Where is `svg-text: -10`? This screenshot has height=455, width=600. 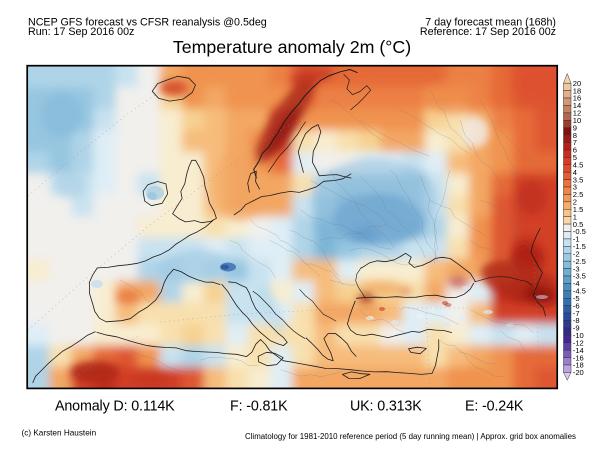
svg-text: -10 is located at coordinates (578, 335).